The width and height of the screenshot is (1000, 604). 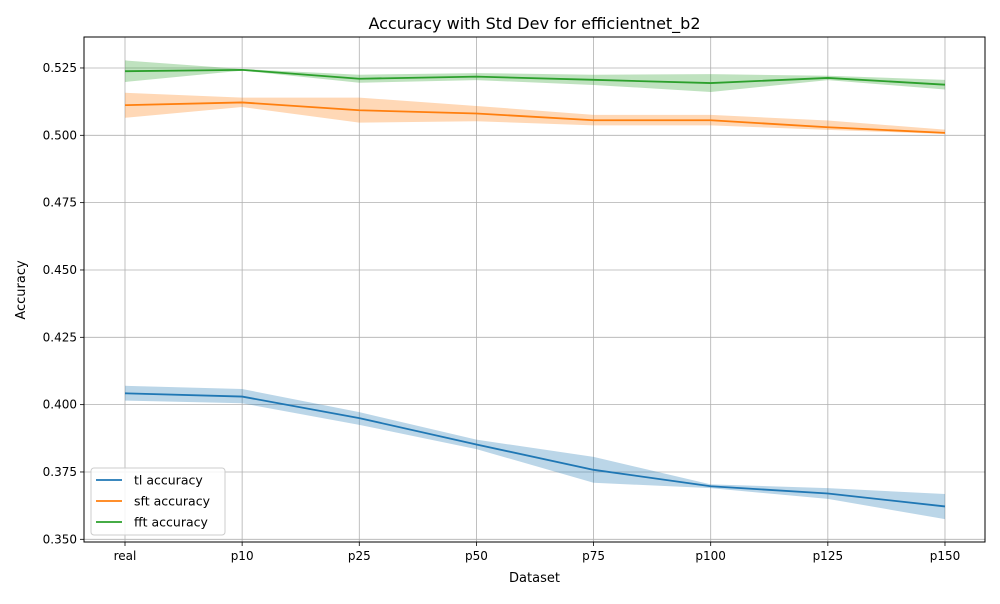 What do you see at coordinates (60, 68) in the screenshot?
I see `y-tick-label: 0.525` at bounding box center [60, 68].